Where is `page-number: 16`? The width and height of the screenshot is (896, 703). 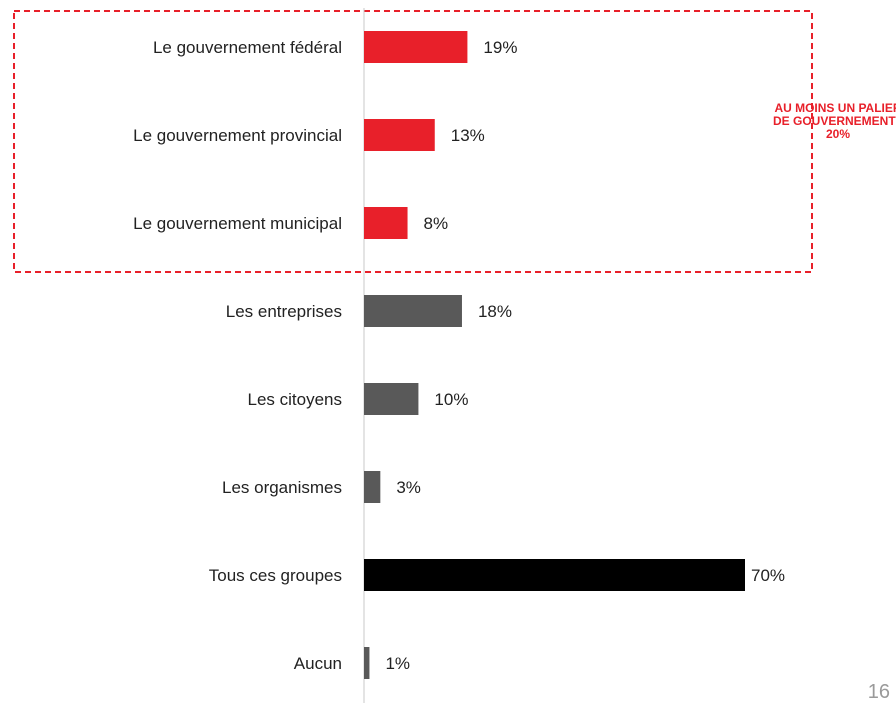 page-number: 16 is located at coordinates (879, 692).